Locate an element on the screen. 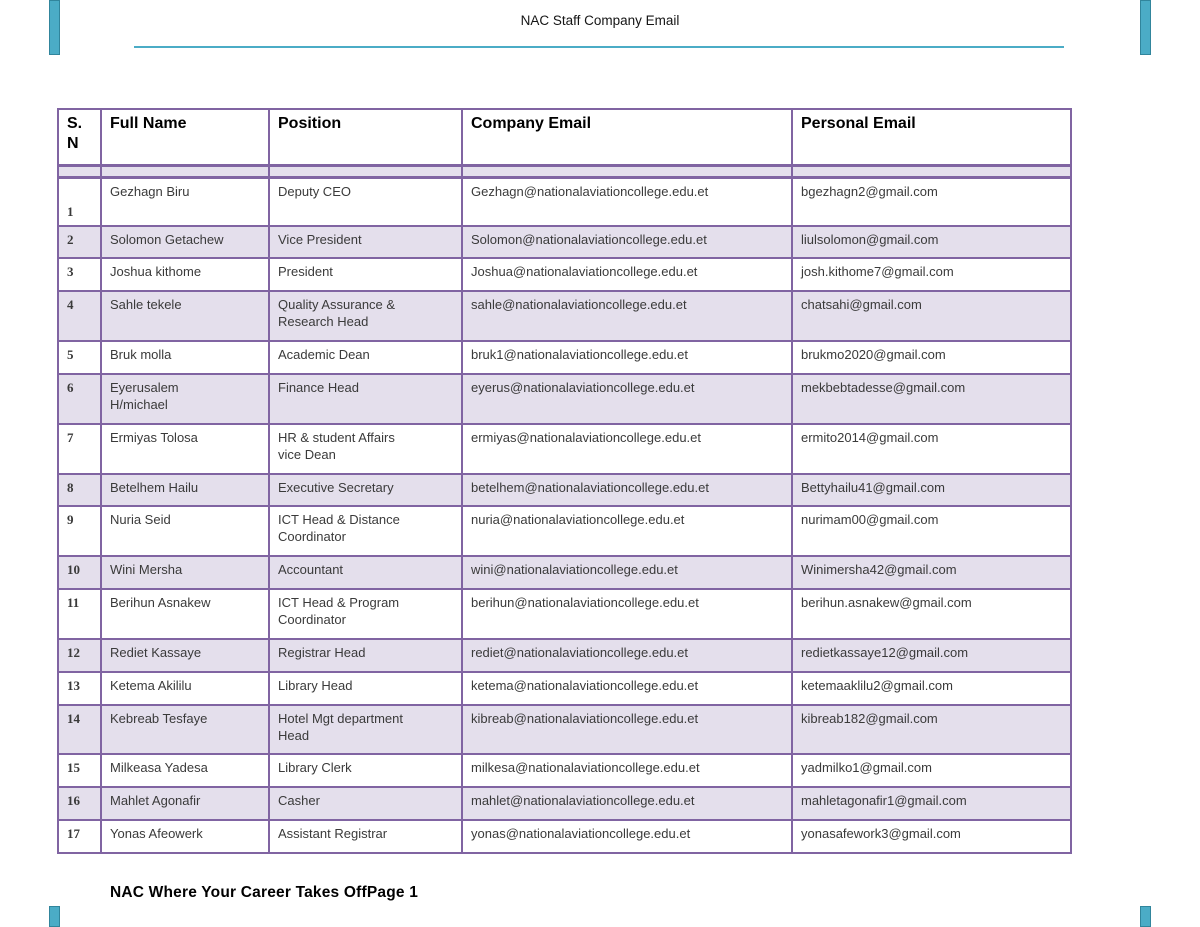 The image size is (1200, 927). cell-personal-email: berihun.asnakew@gmail.com is located at coordinates (931, 614).